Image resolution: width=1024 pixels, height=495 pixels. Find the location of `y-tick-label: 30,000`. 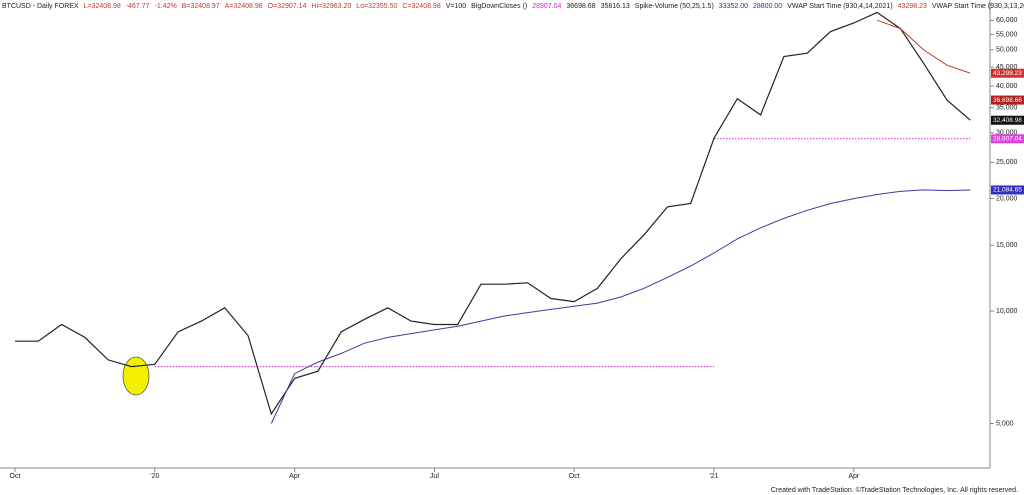

y-tick-label: 30,000 is located at coordinates (1007, 133).